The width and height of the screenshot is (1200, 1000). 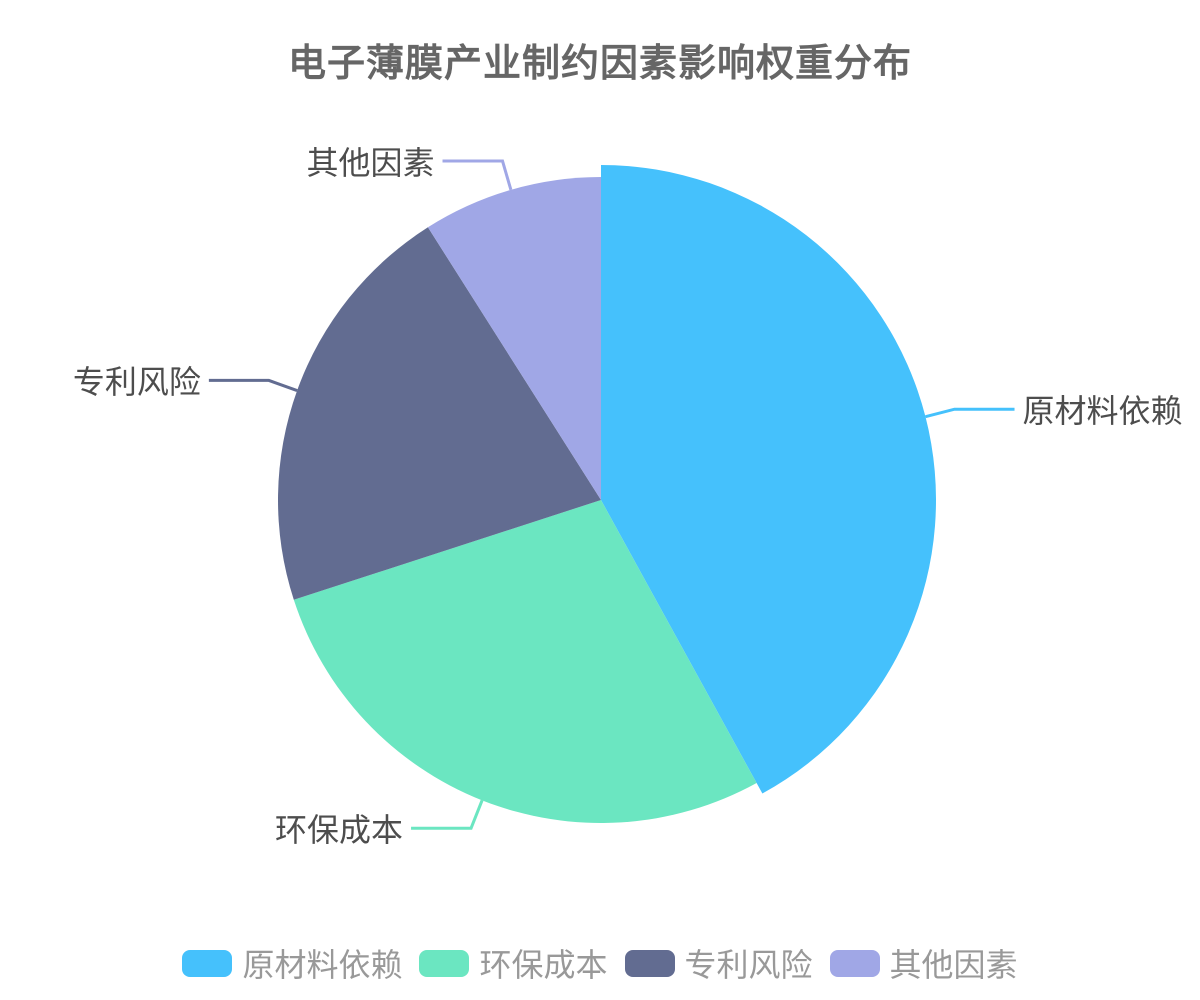 I want to click on pie-slice-environmental-cost, so click(x=525, y=662).